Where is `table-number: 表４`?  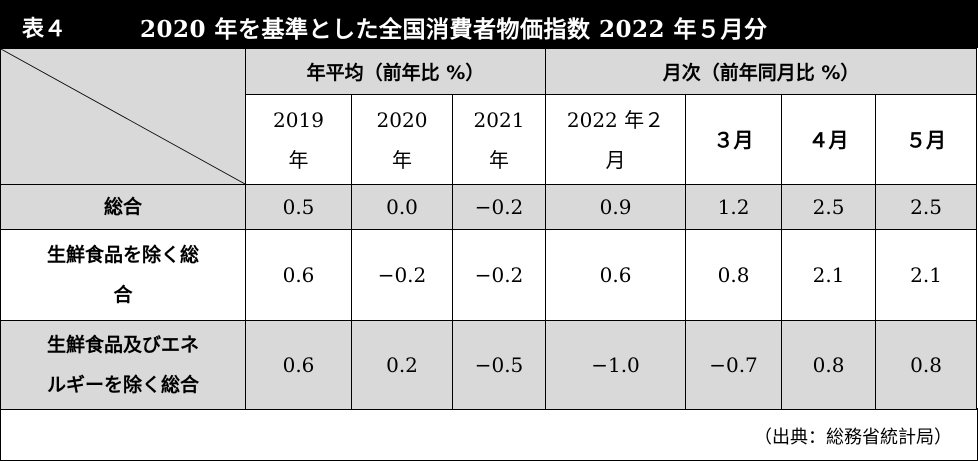
table-number: 表４ is located at coordinates (44, 29).